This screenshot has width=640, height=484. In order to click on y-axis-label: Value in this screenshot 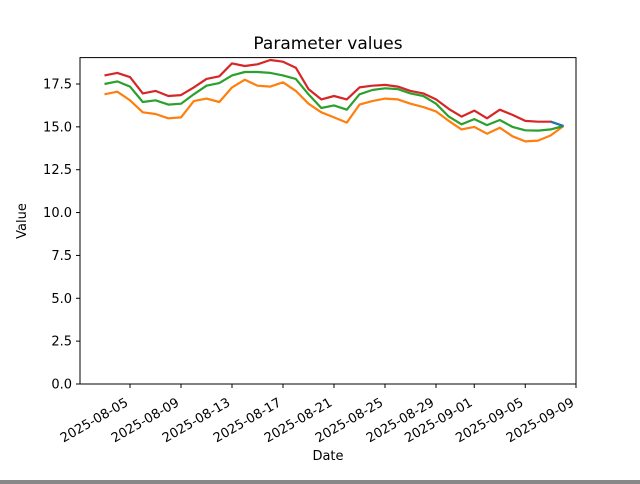, I will do `click(22, 221)`.